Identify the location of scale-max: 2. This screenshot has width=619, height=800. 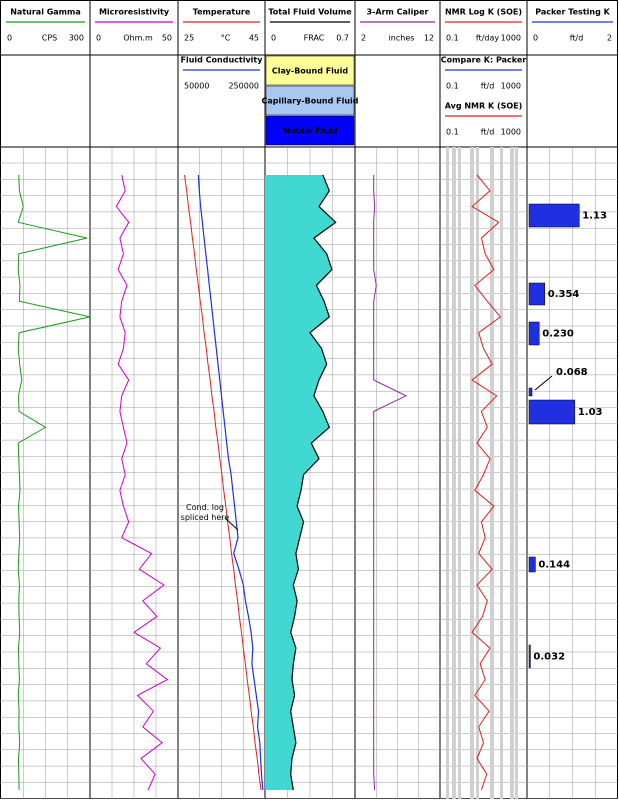
(609, 38).